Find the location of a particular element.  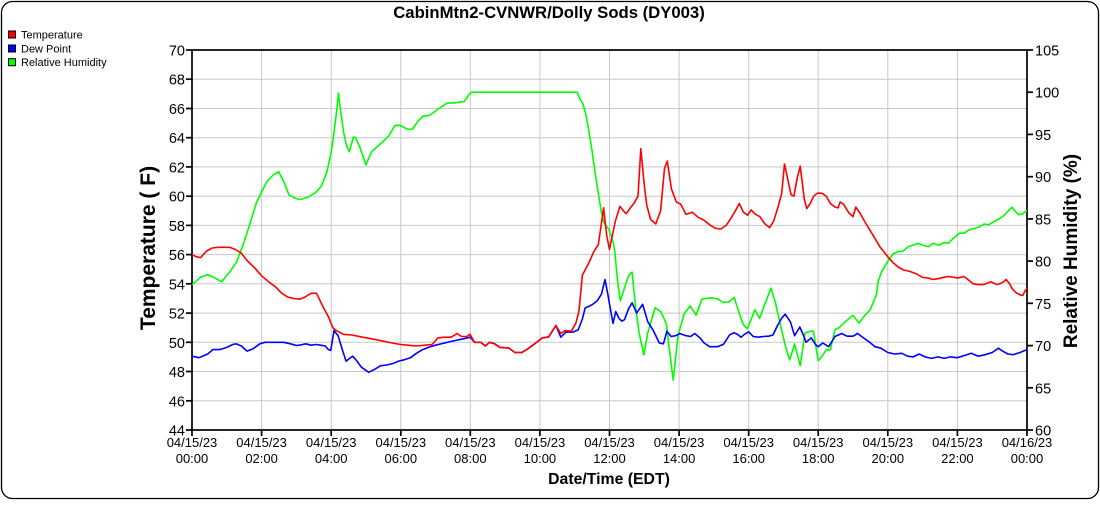

svg-text: 65 is located at coordinates (1043, 389).